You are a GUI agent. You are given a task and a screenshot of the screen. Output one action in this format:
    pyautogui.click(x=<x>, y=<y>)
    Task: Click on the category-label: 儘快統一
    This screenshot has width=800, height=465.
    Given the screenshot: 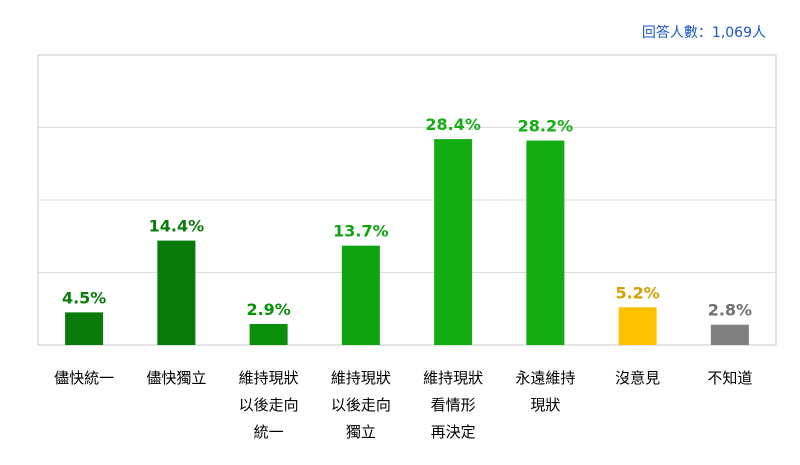 What is the action you would take?
    pyautogui.click(x=84, y=378)
    